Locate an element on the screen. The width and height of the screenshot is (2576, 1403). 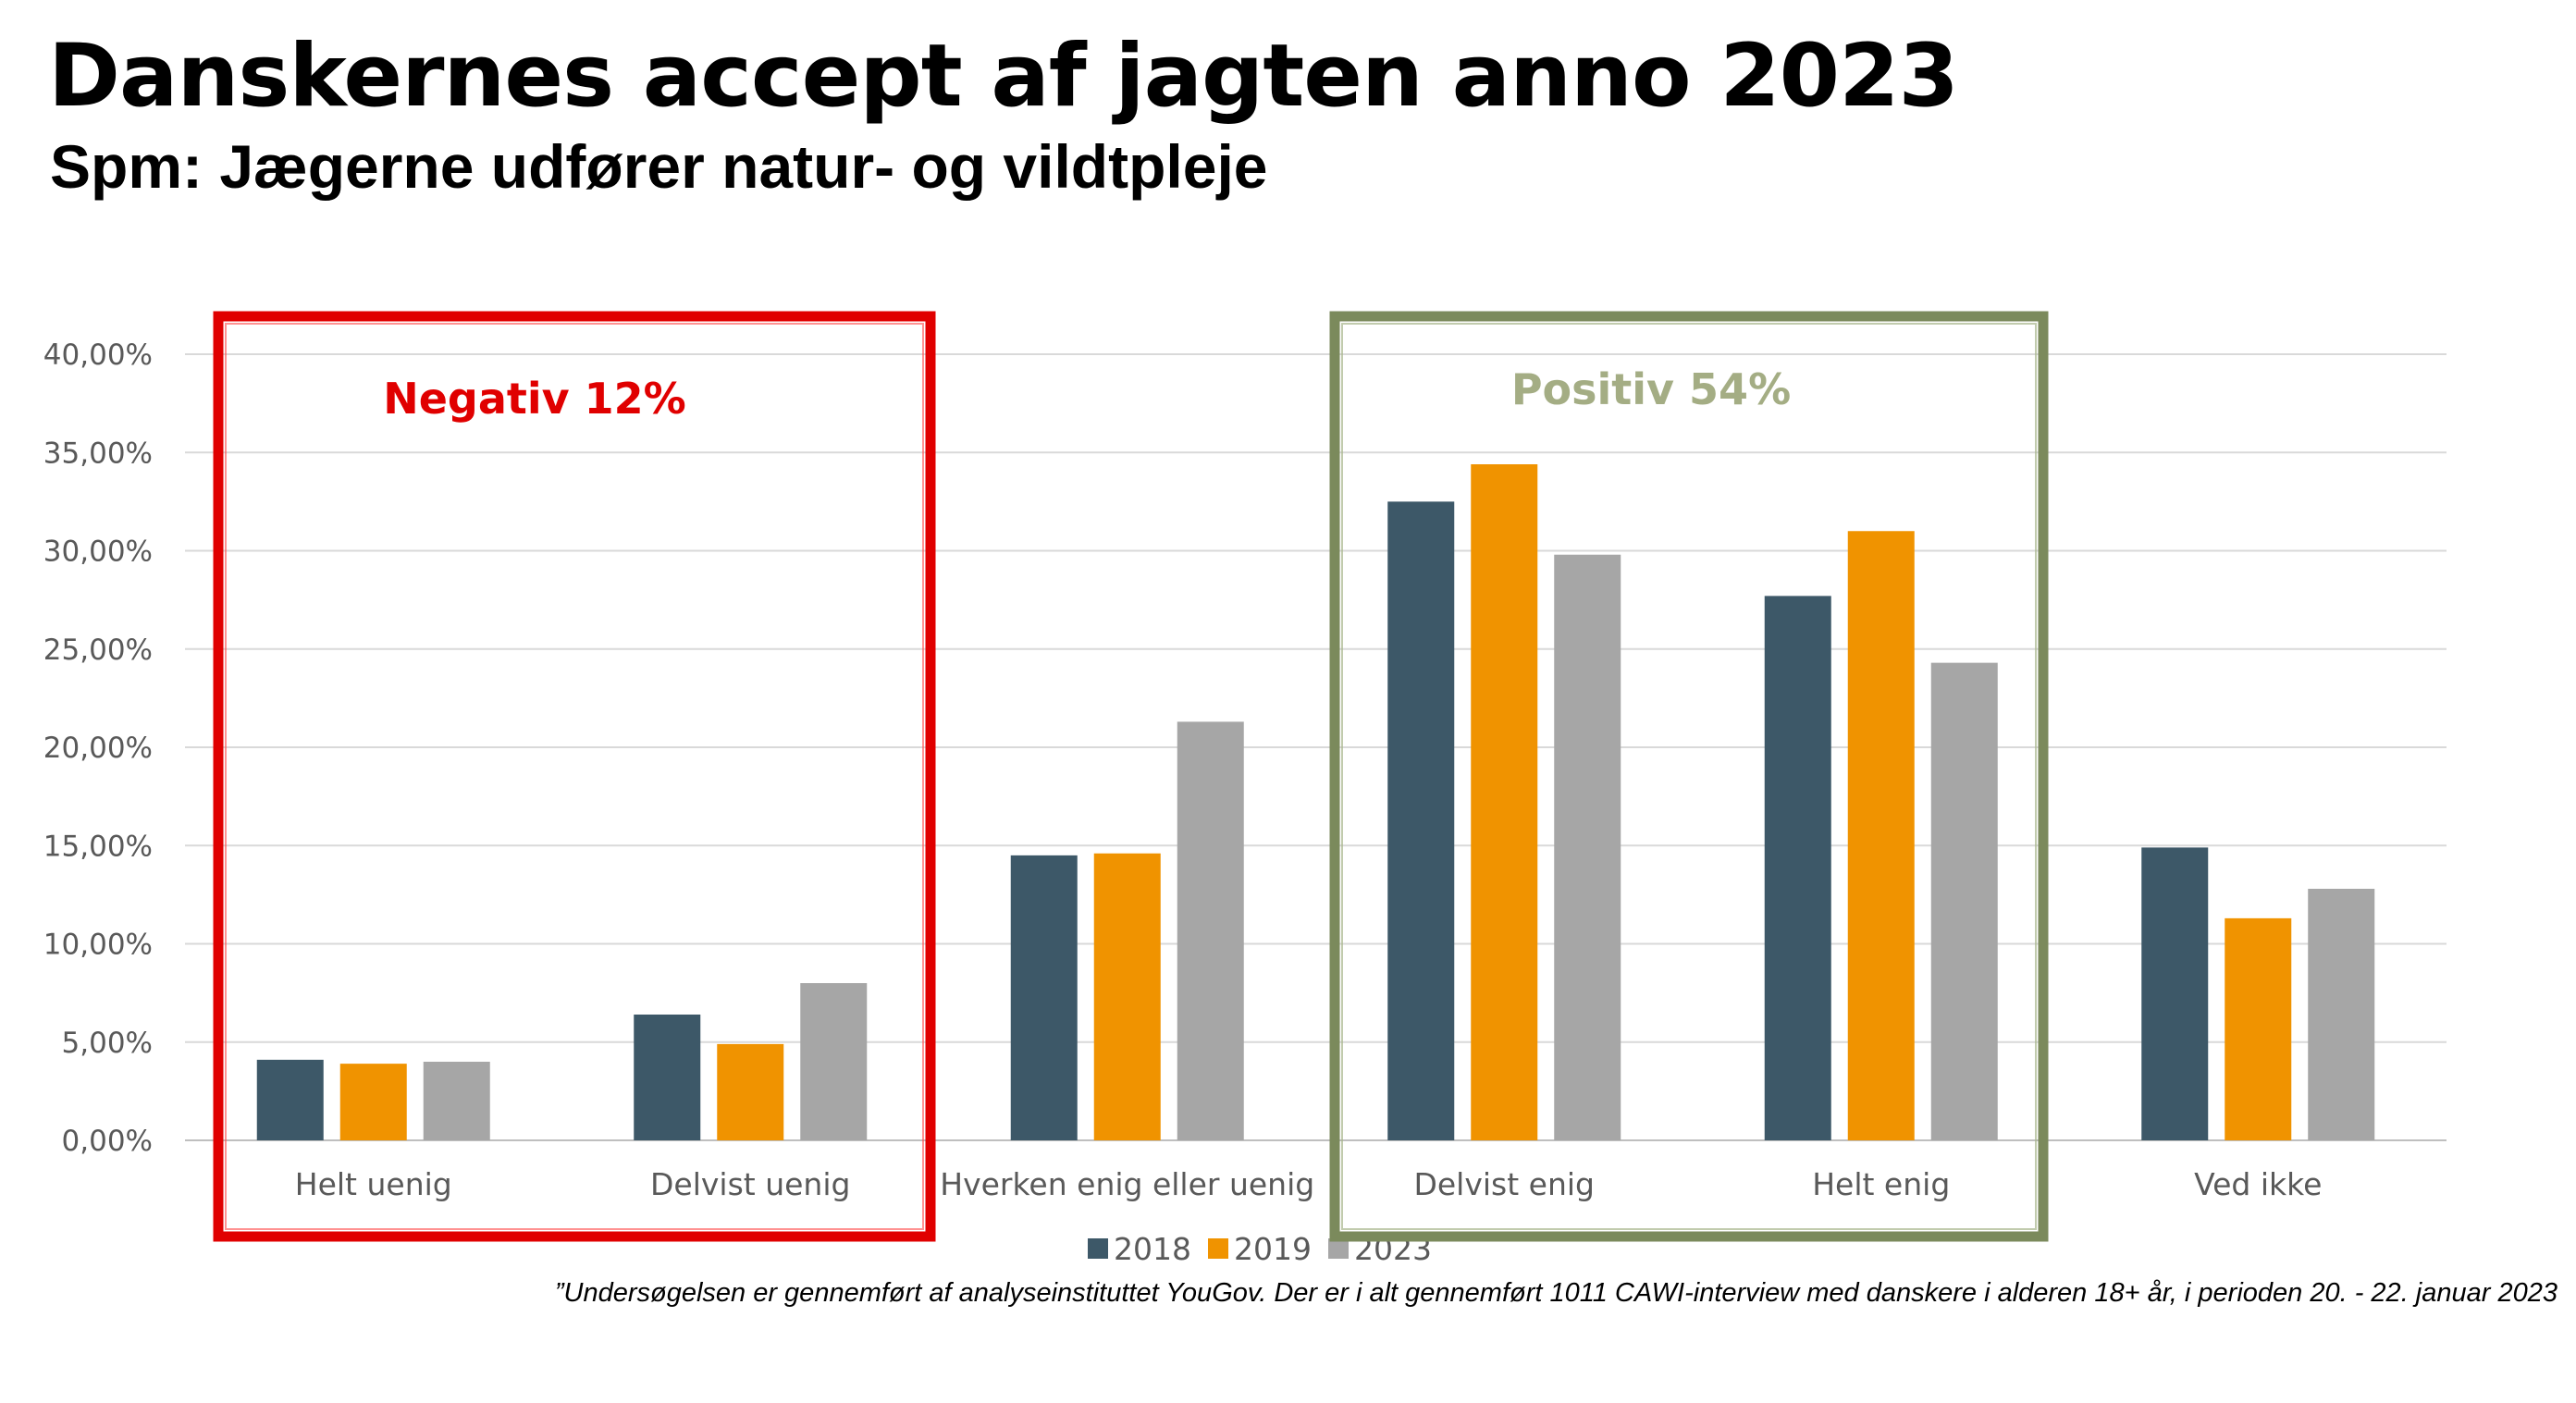
y-tick-label: 20,00% is located at coordinates (98, 749).